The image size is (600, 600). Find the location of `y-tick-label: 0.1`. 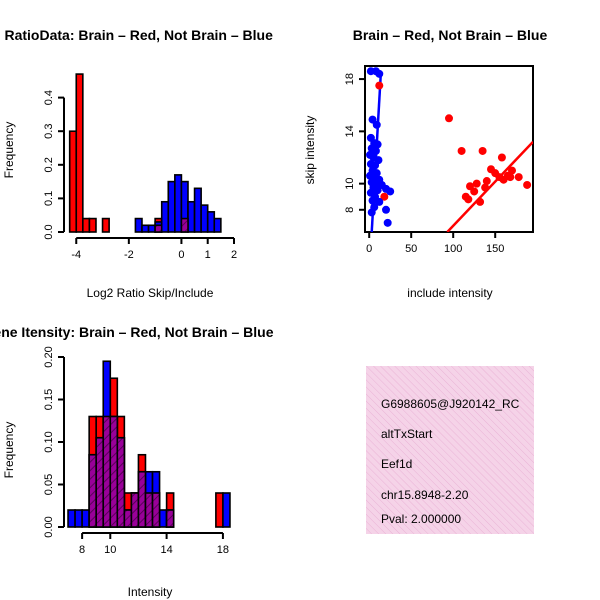

y-tick-label: 0.1 is located at coordinates (49, 198).